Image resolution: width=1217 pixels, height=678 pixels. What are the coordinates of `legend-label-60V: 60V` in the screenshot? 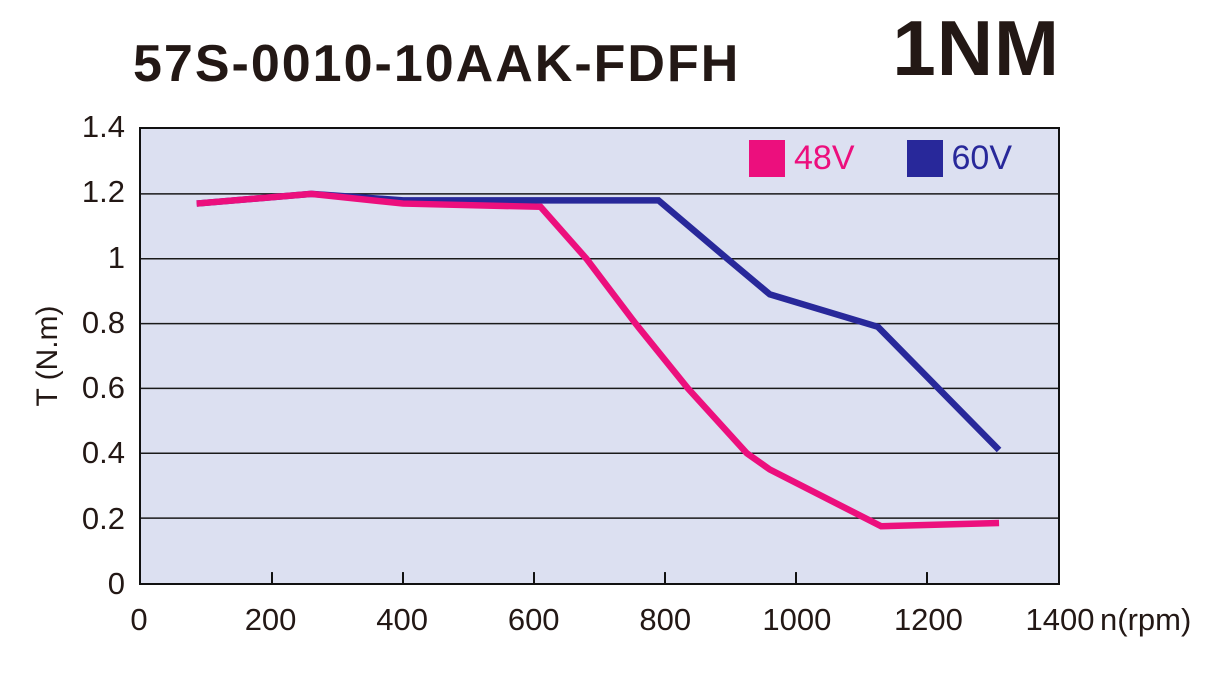 It's located at (982, 158).